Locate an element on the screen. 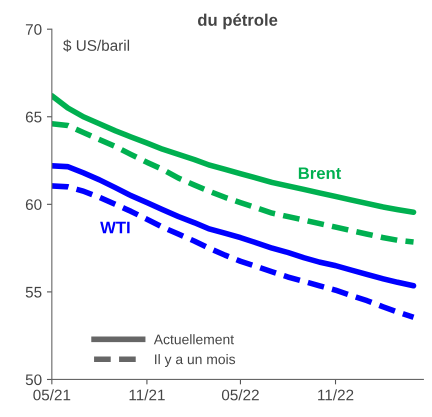  chart-title: du pétrole is located at coordinates (238, 22).